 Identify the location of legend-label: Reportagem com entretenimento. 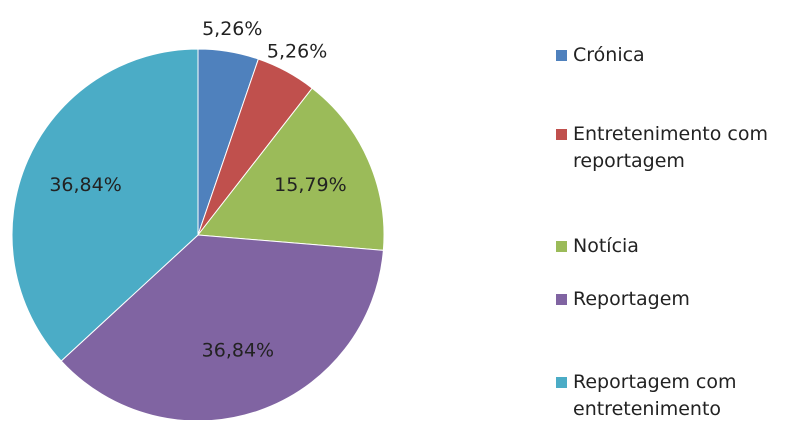
(655, 395).